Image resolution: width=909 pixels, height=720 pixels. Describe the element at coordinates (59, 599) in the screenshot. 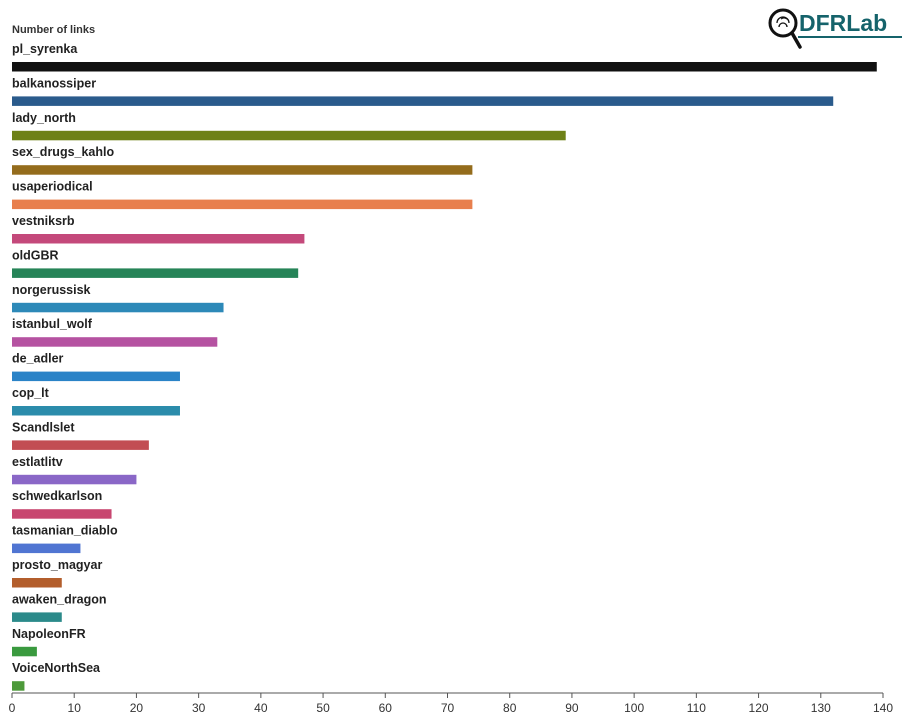

I see `bar-label: awaken_dragon` at that location.